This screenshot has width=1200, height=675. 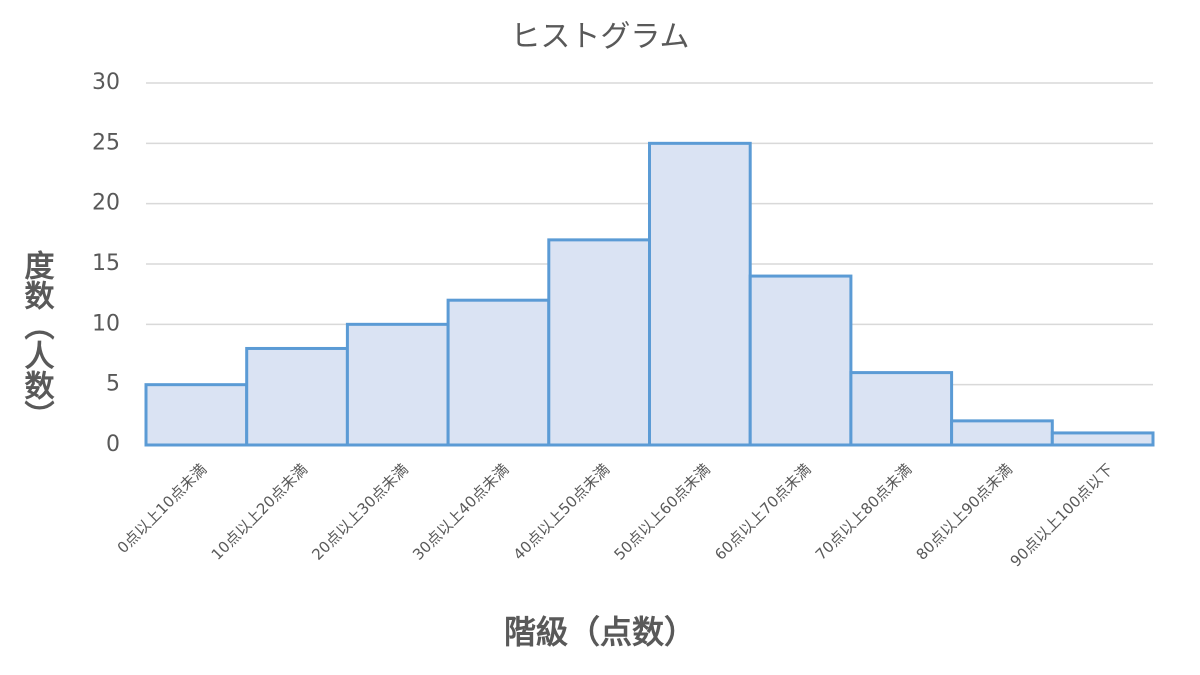 What do you see at coordinates (460, 511) in the screenshot?
I see `x-tick-label: 30点以上40点未満` at bounding box center [460, 511].